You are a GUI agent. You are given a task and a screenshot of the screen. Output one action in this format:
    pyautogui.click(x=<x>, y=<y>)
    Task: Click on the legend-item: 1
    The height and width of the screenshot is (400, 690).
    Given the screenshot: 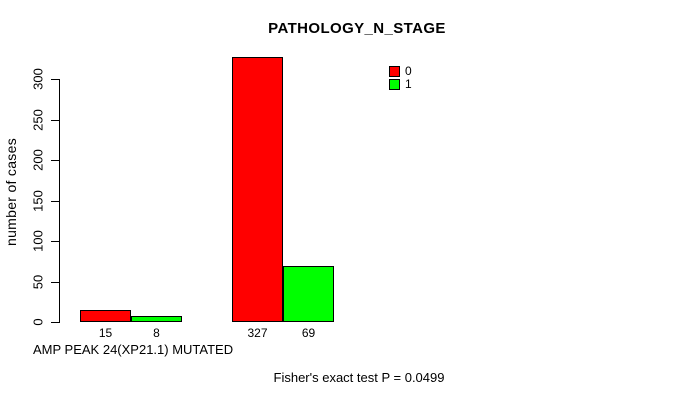 What is the action you would take?
    pyautogui.click(x=400, y=84)
    